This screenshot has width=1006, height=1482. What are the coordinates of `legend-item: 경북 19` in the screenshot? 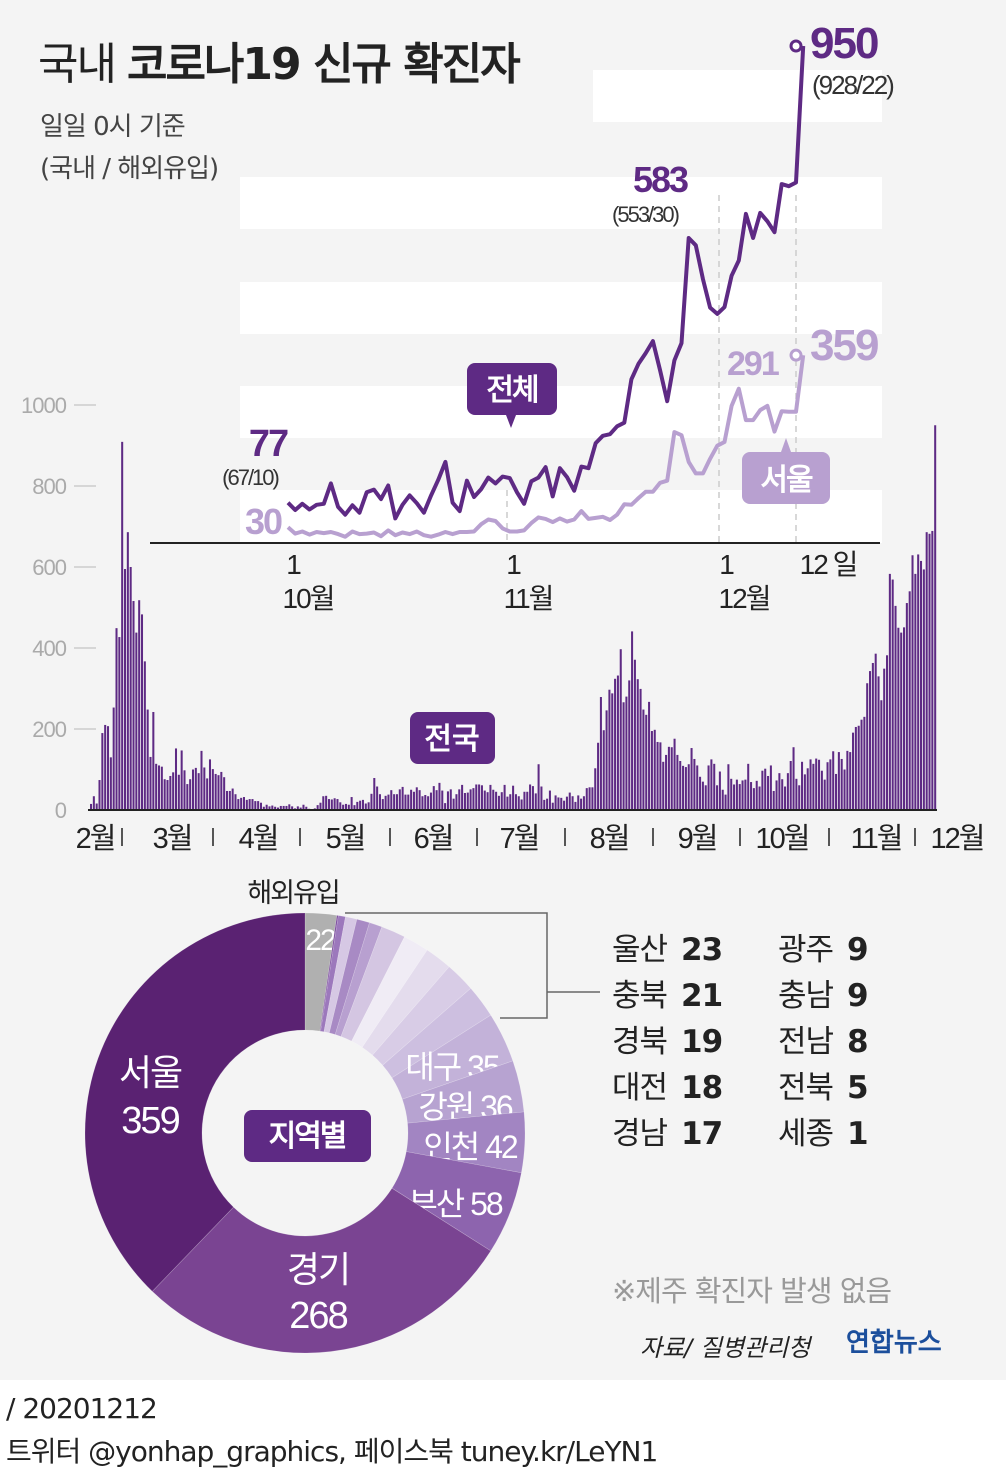 It's located at (676, 1038).